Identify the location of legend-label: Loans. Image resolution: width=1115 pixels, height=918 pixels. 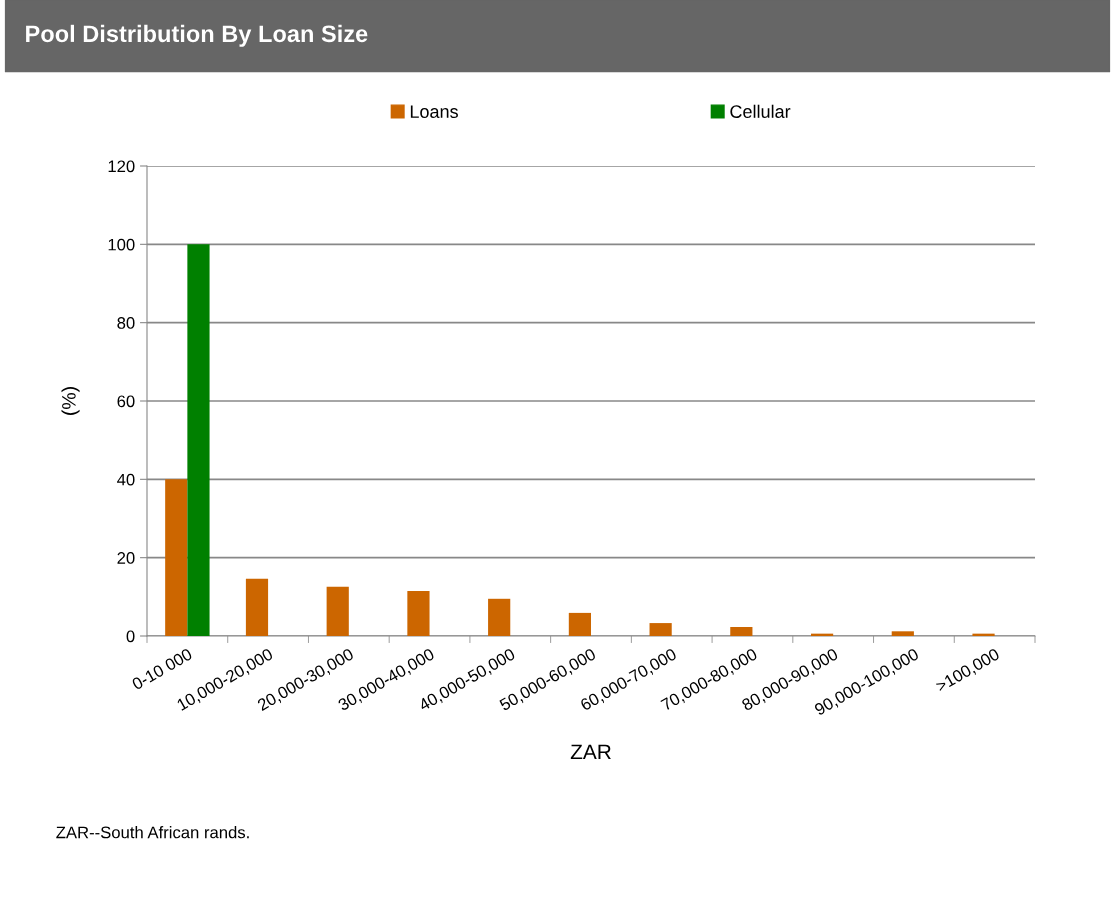
(434, 111).